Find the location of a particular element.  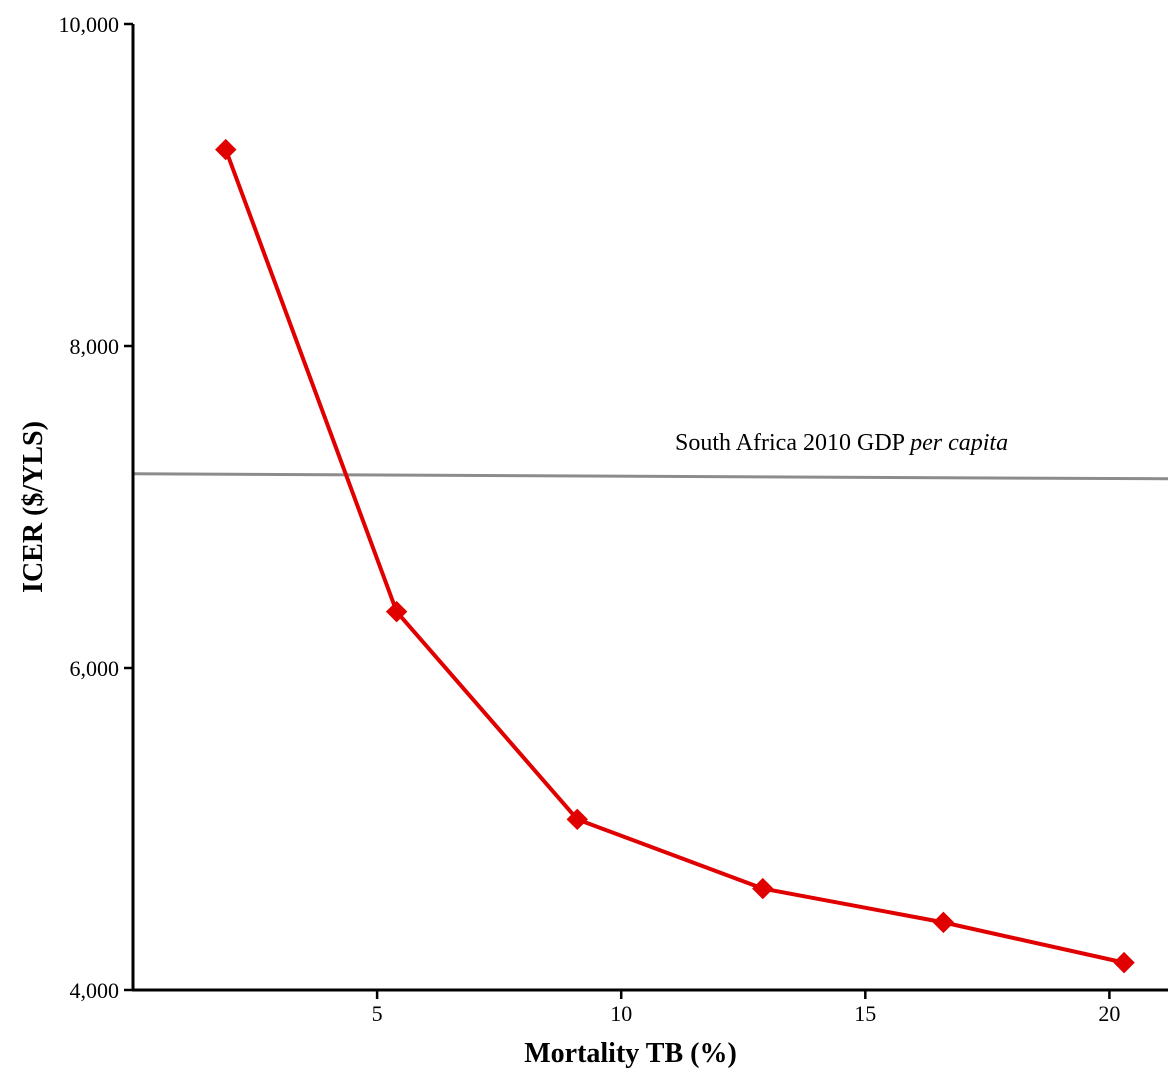

gdp-reference-line is located at coordinates (650, 476).